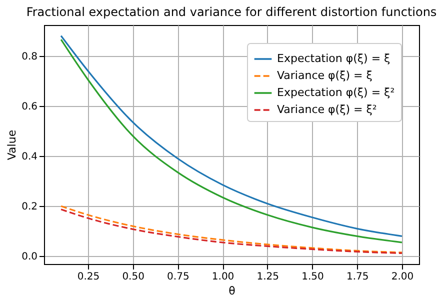 The image size is (441, 300). What do you see at coordinates (336, 92) in the screenshot?
I see `legend-label: Expectation φ(ξ) = ξ²` at bounding box center [336, 92].